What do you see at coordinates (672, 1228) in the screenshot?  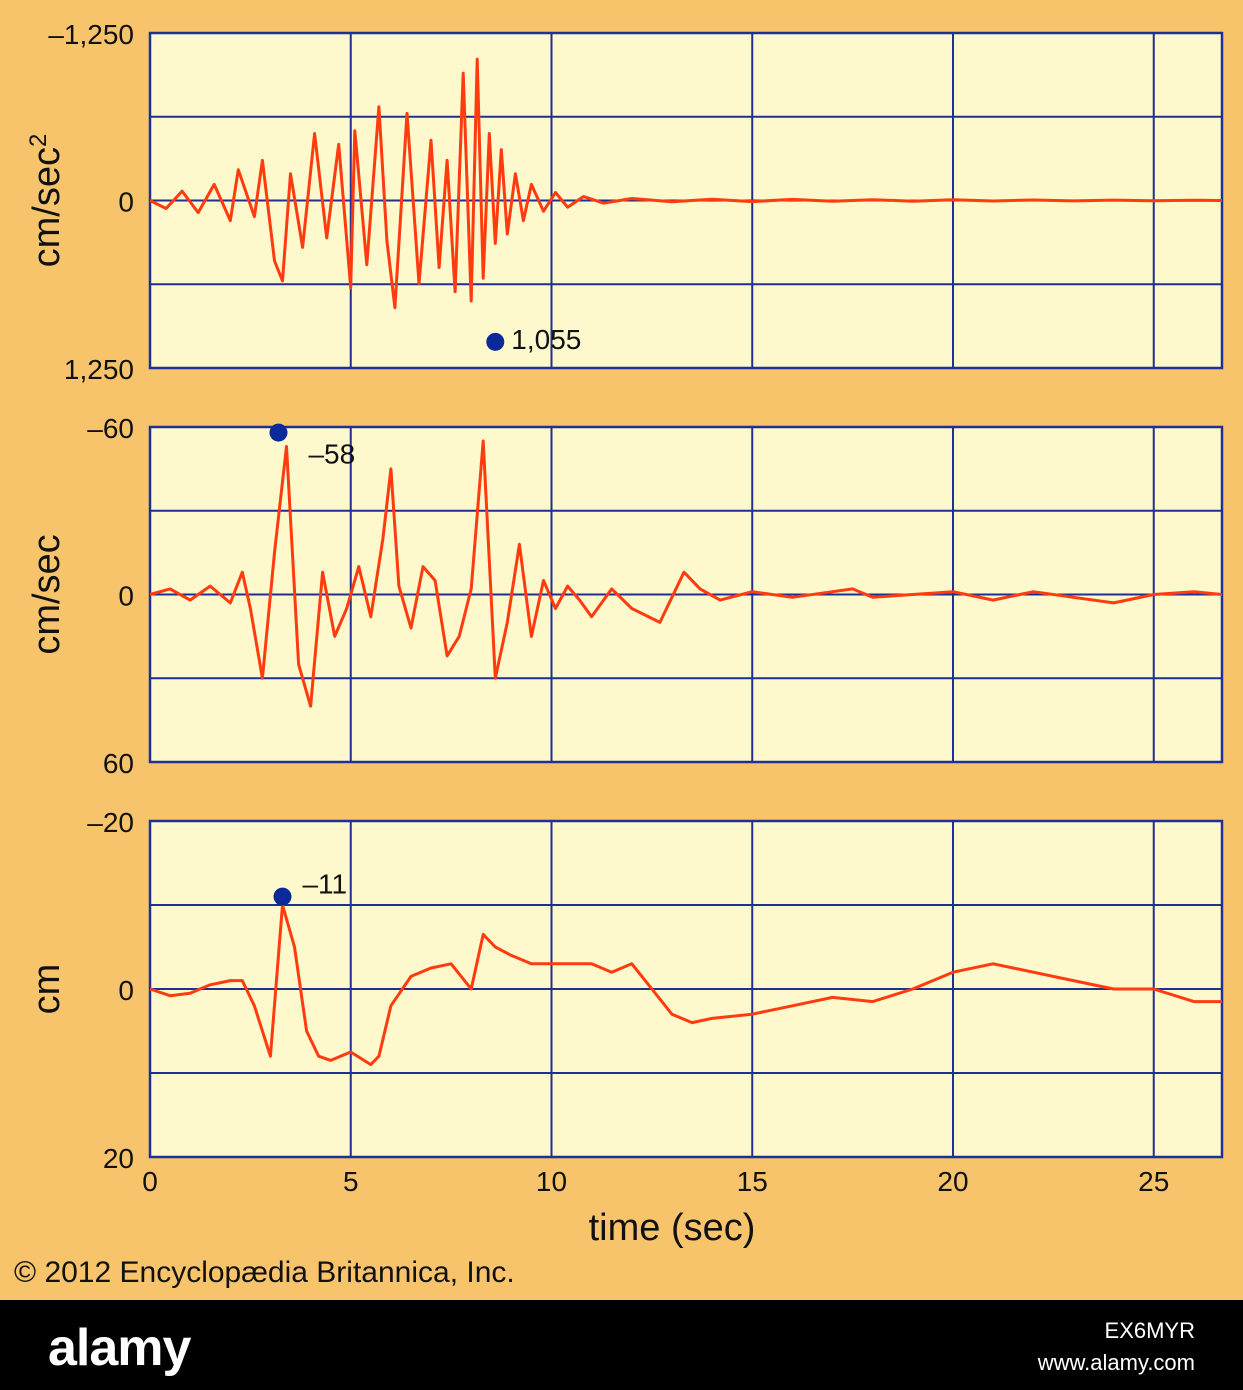 I see `x-axis-label: time (sec)` at bounding box center [672, 1228].